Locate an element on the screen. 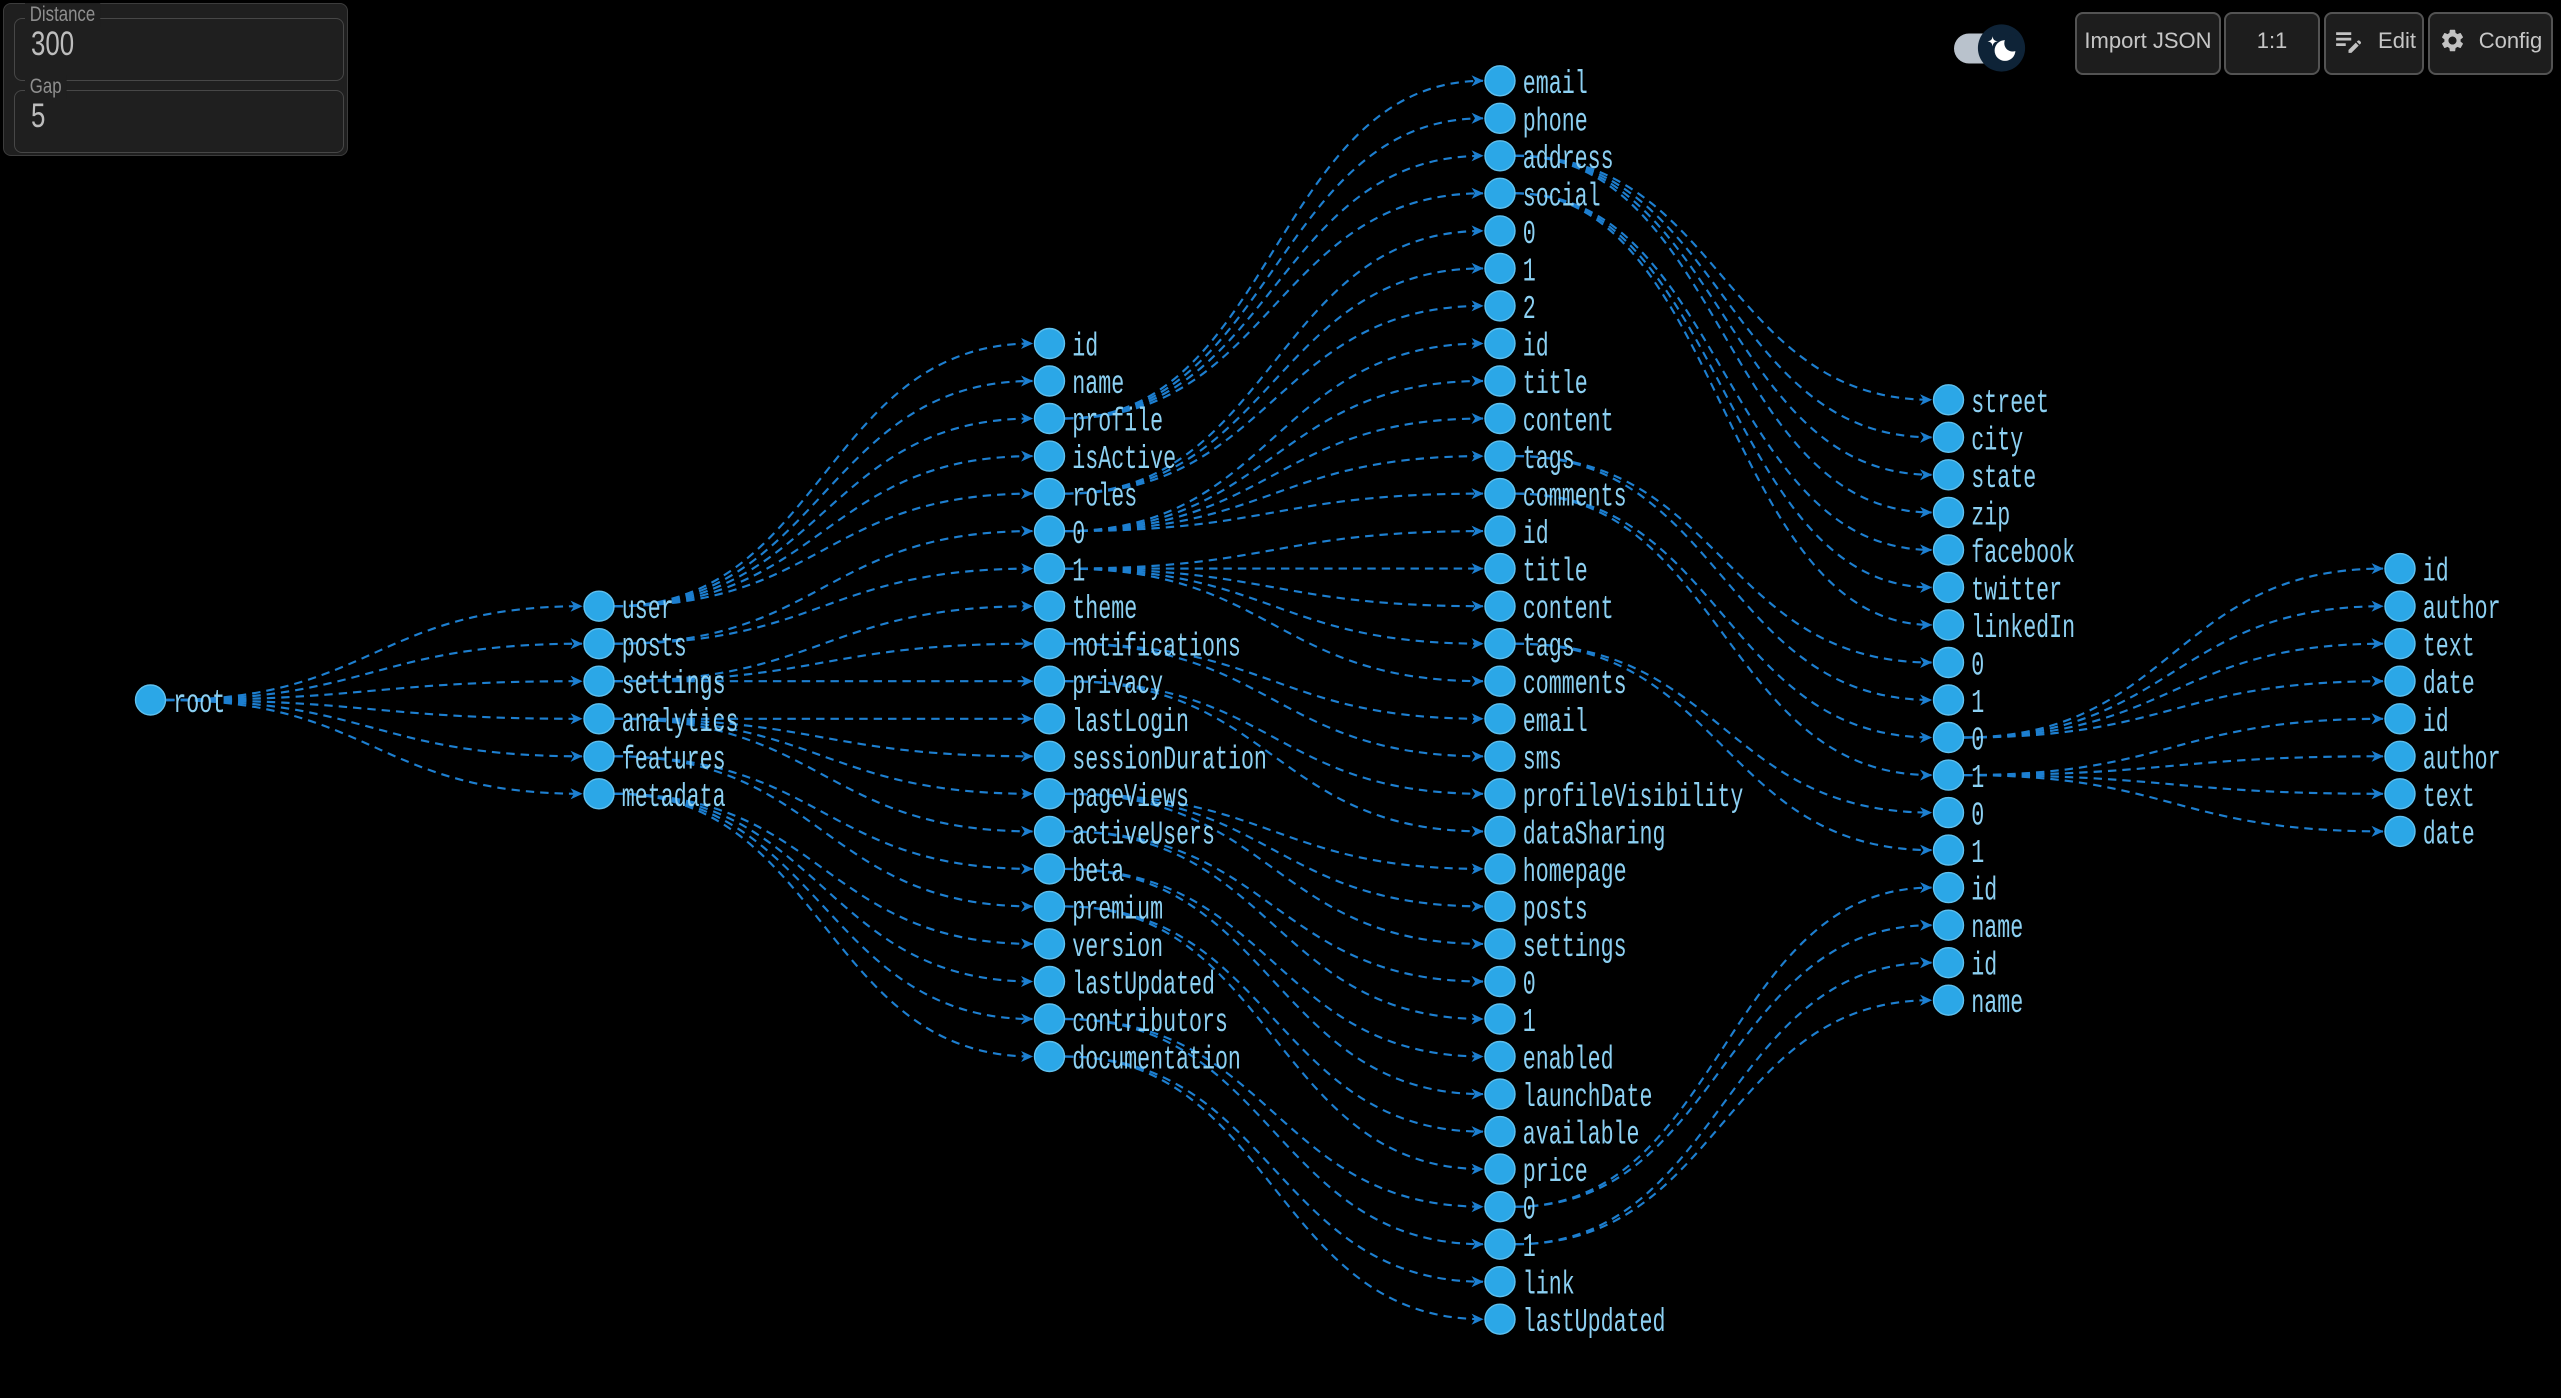 The image size is (2561, 1398). svg-text: beta is located at coordinates (1098, 872).